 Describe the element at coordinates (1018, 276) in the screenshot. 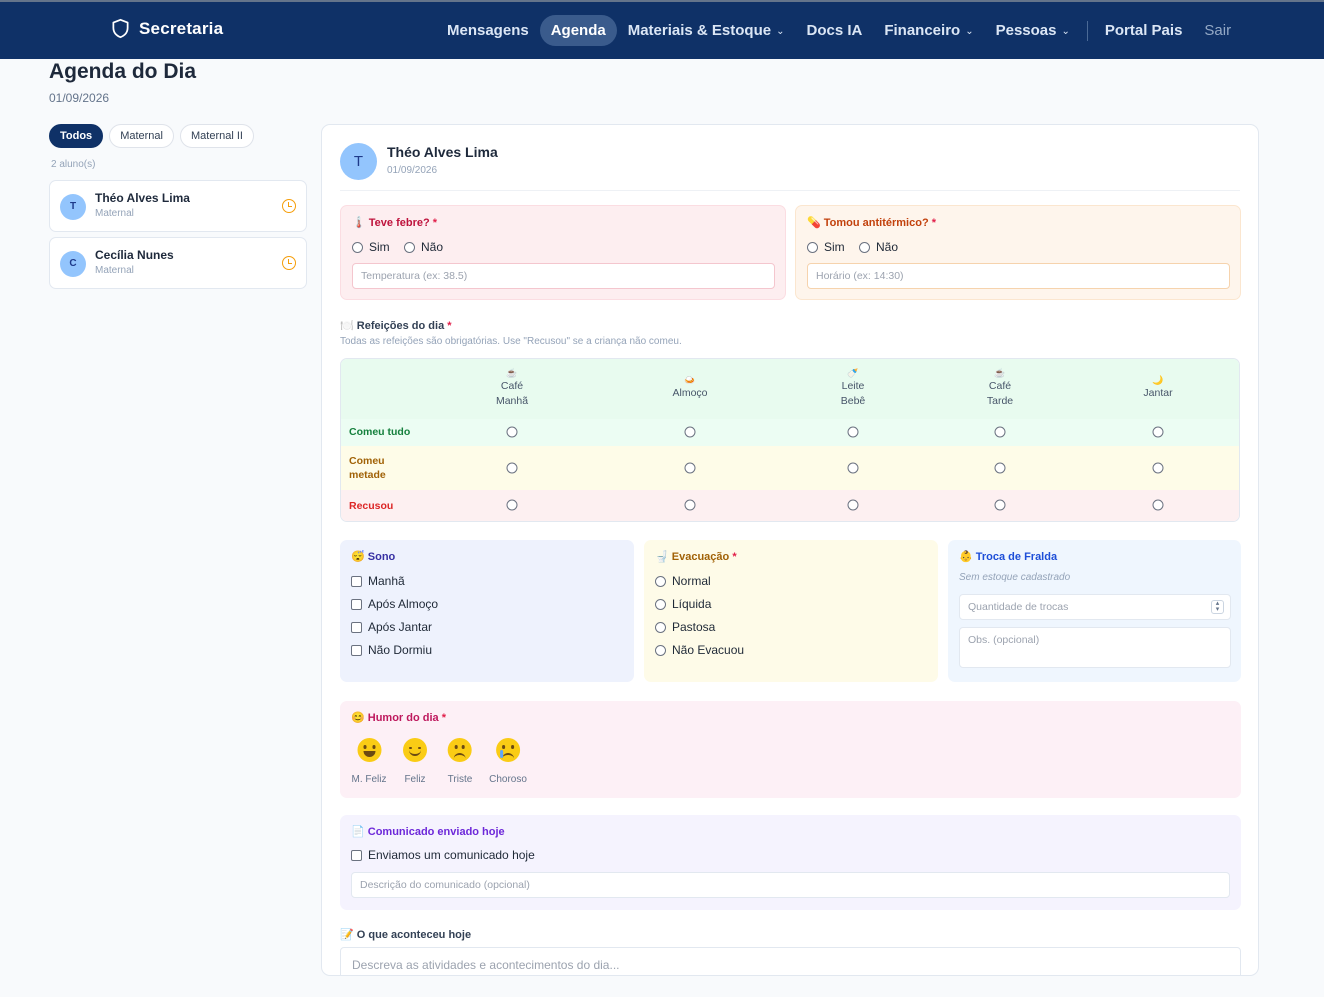

I see `time-input: Horário (ex: 14:30)` at that location.